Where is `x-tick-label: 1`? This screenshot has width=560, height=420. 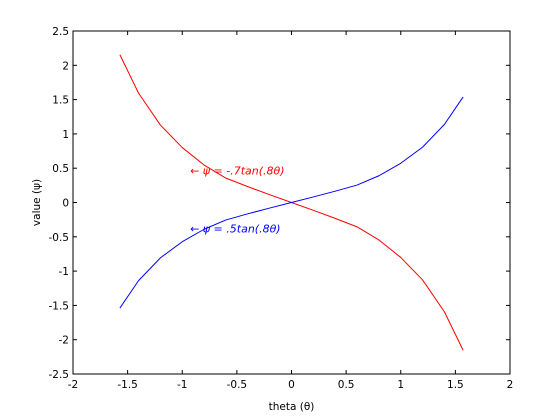
x-tick-label: 1 is located at coordinates (400, 385).